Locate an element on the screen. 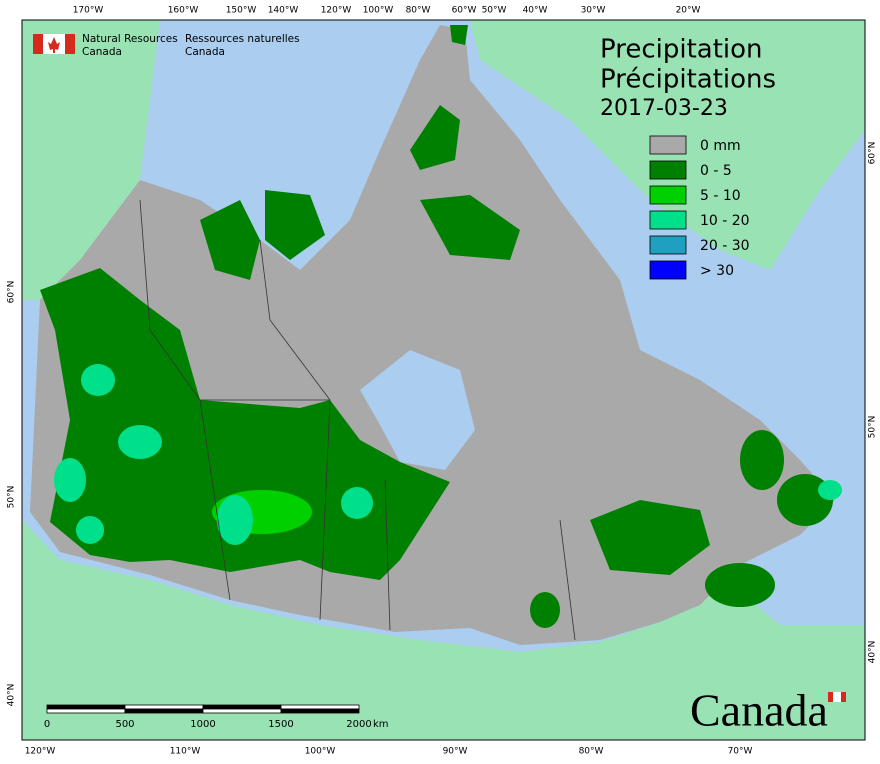 The height and width of the screenshot is (764, 880). top-label: 50°W is located at coordinates (494, 11).